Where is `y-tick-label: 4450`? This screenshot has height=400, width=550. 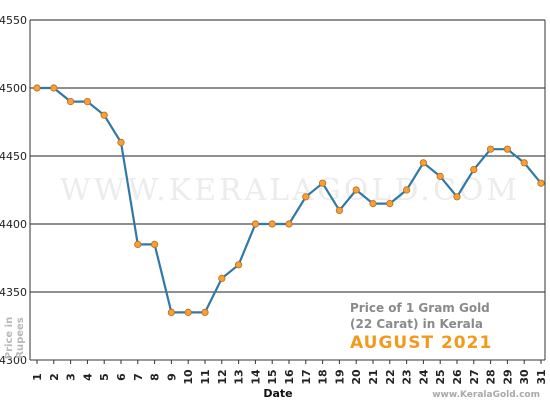
y-tick-label: 4450 is located at coordinates (13, 156).